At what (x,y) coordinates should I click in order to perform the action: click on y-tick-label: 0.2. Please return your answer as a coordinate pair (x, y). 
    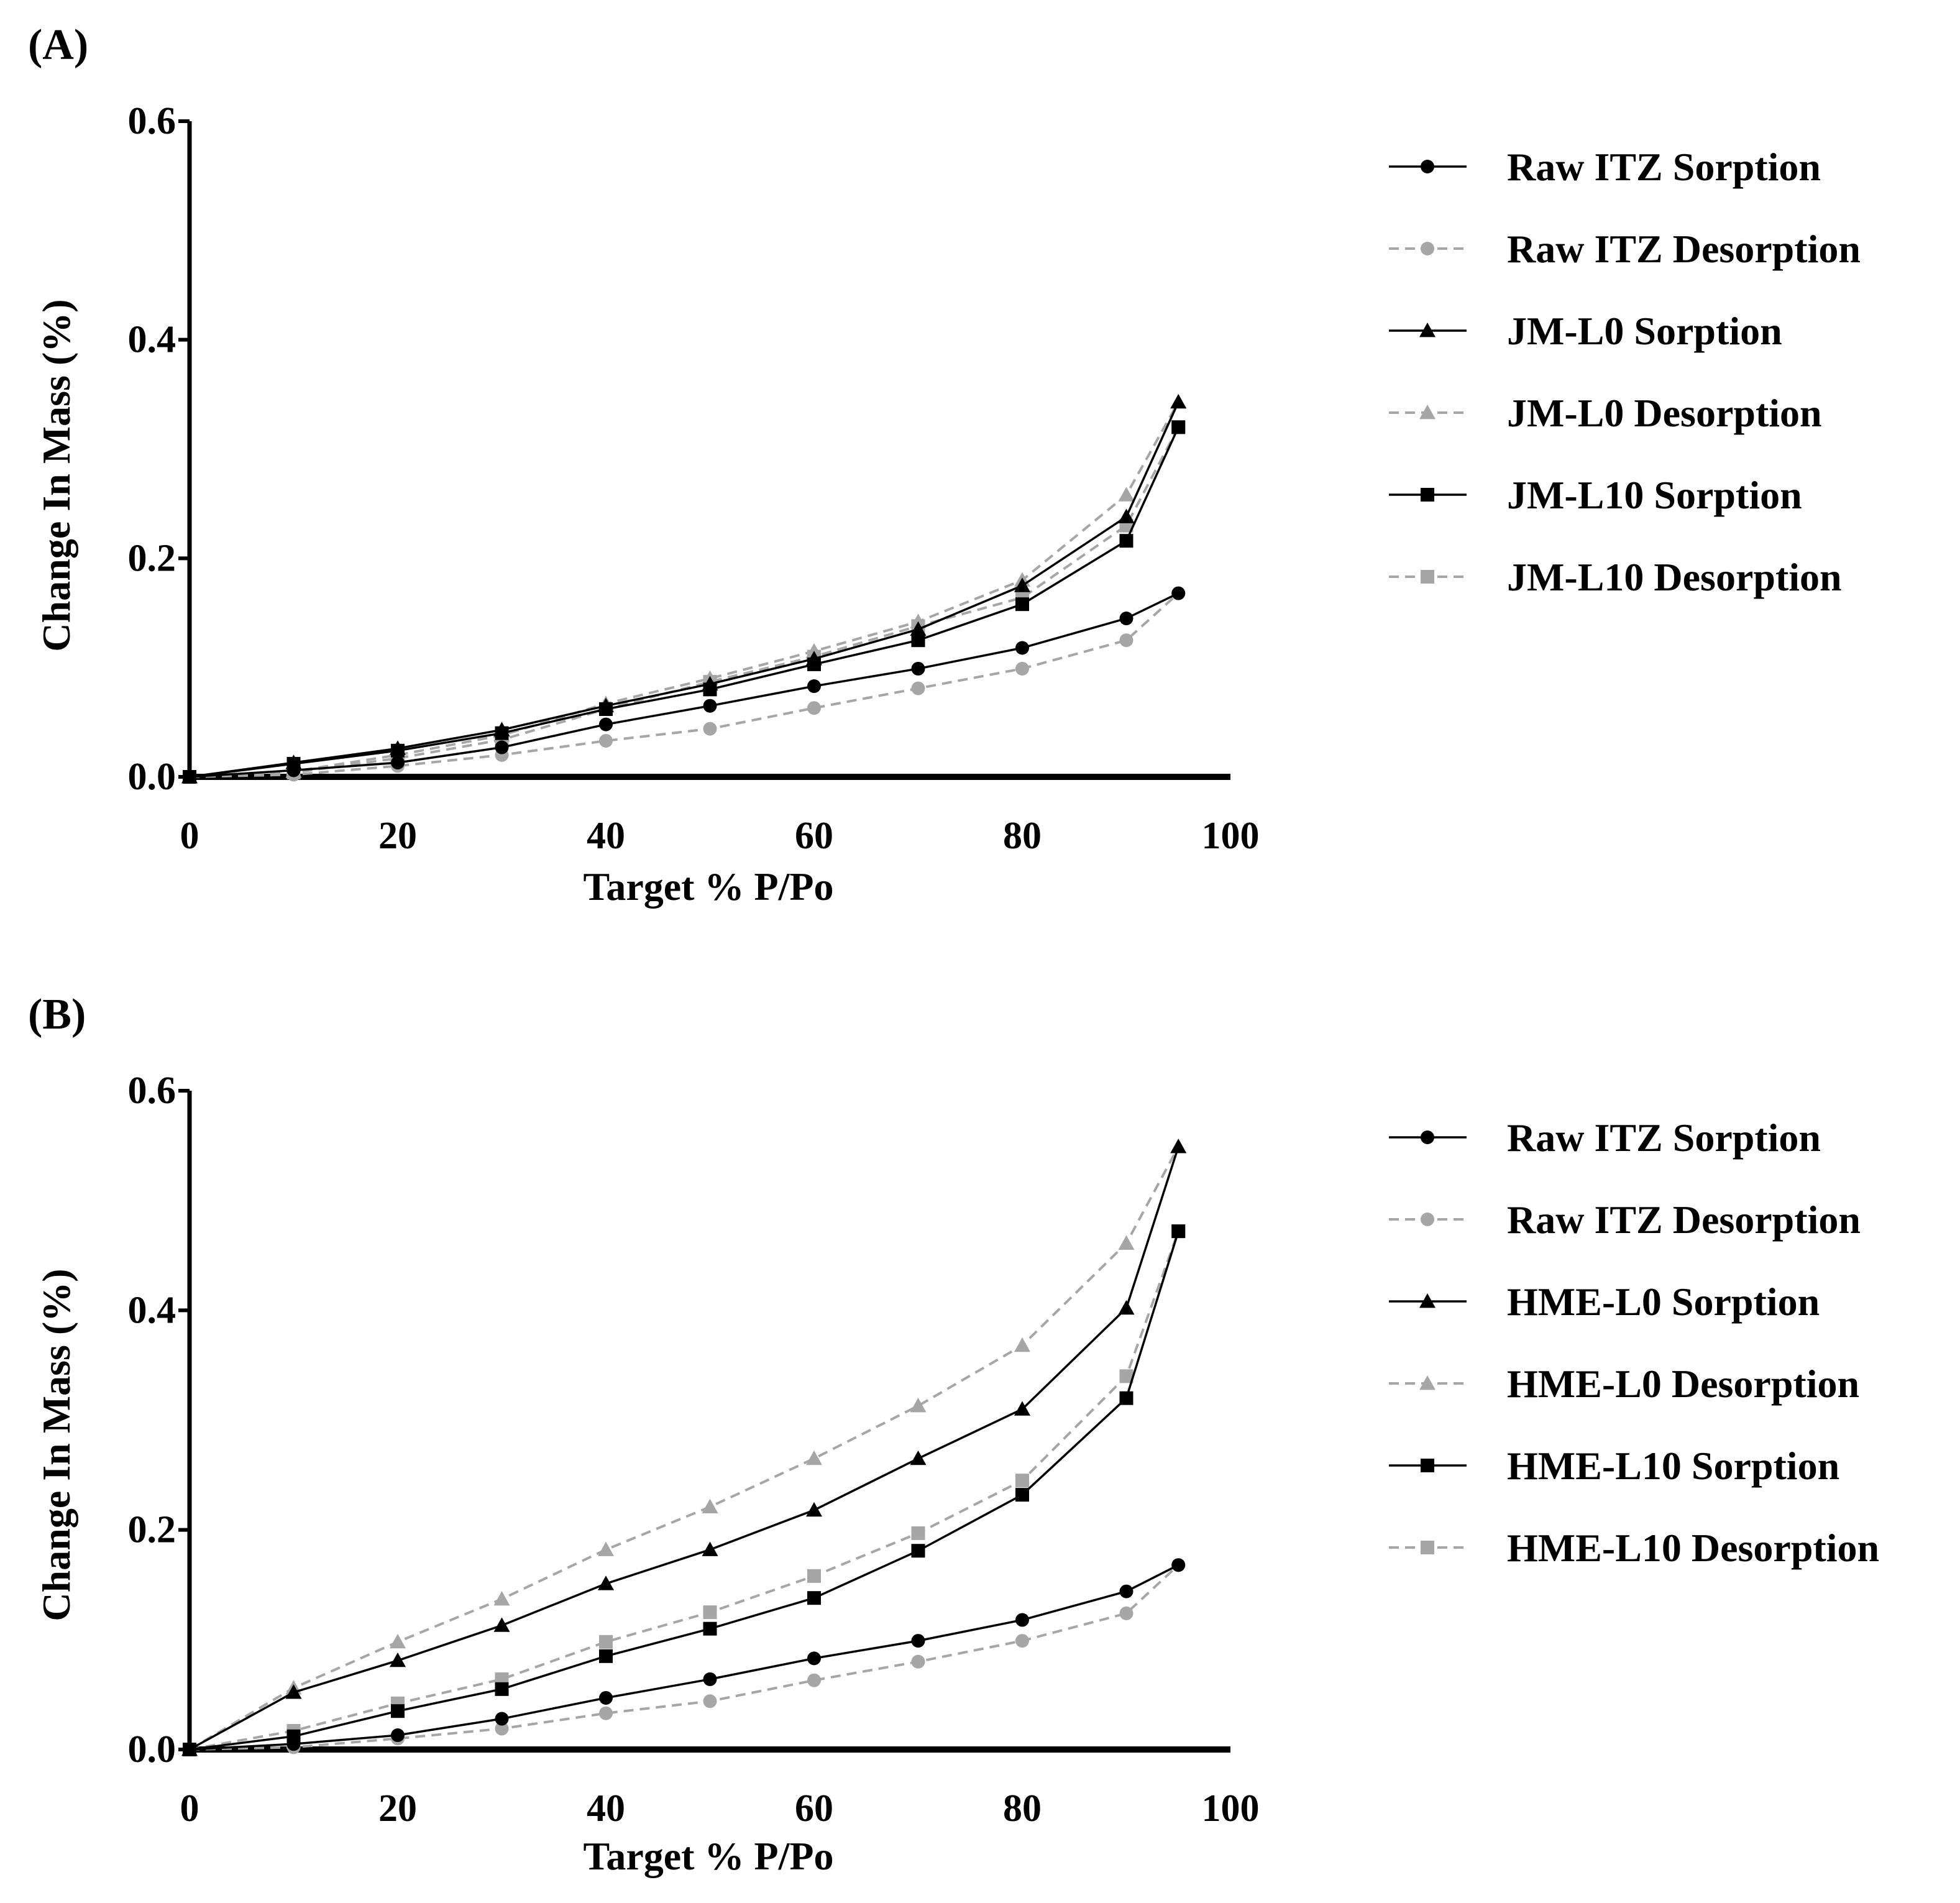
    Looking at the image, I should click on (152, 558).